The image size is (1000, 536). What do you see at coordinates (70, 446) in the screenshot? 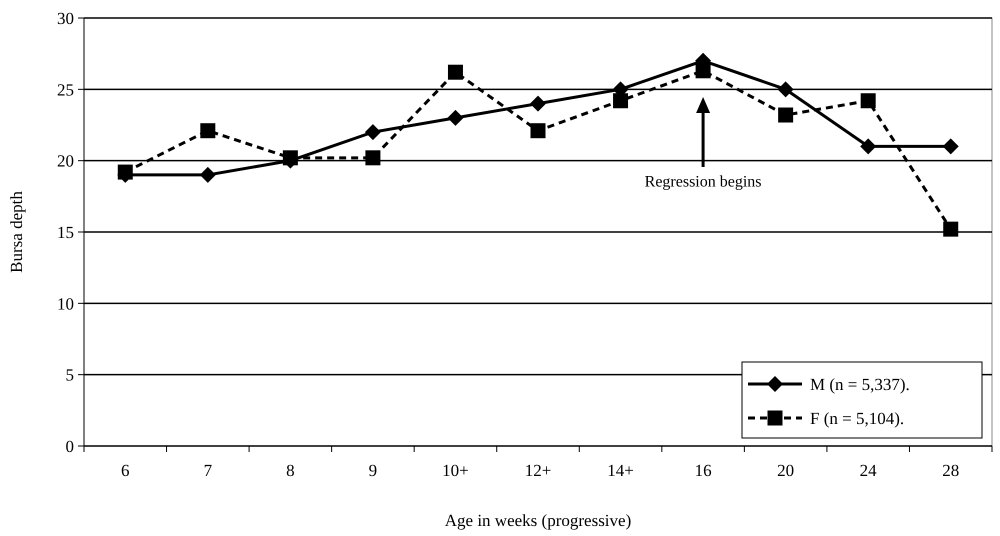
I see `y-tick-label: 0` at bounding box center [70, 446].